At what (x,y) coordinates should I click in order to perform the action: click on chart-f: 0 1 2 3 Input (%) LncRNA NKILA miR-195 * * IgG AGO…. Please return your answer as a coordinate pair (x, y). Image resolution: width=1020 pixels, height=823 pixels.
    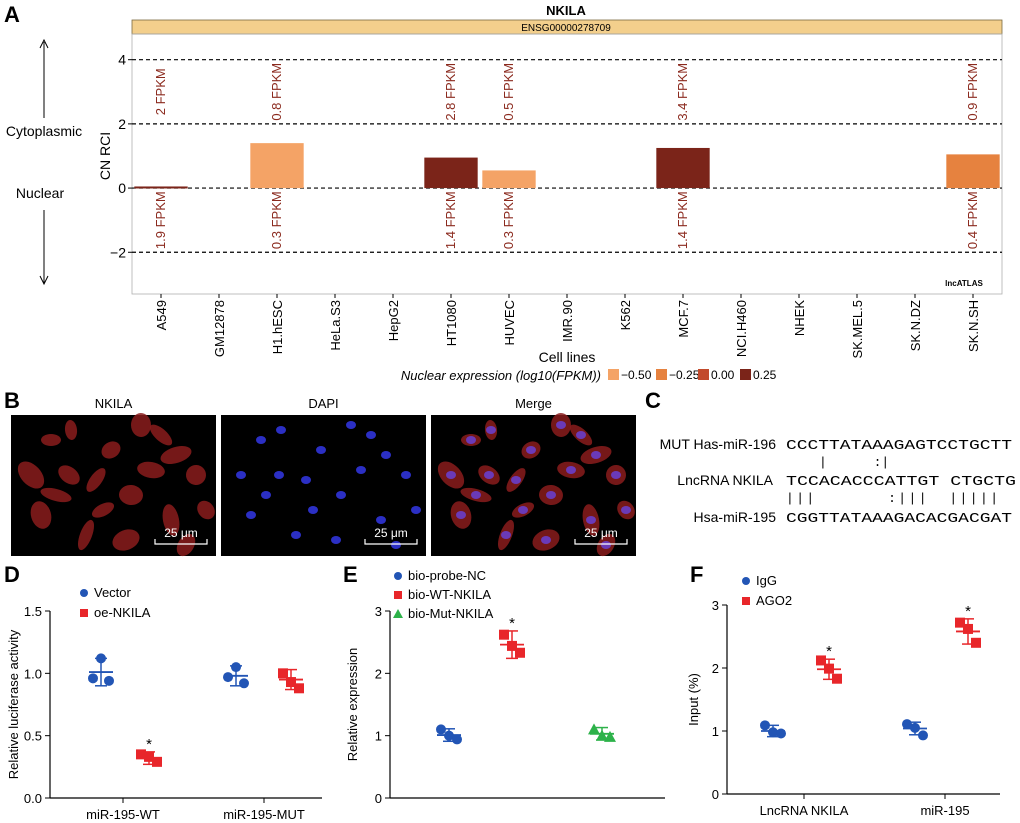
    Looking at the image, I should click on (843, 695).